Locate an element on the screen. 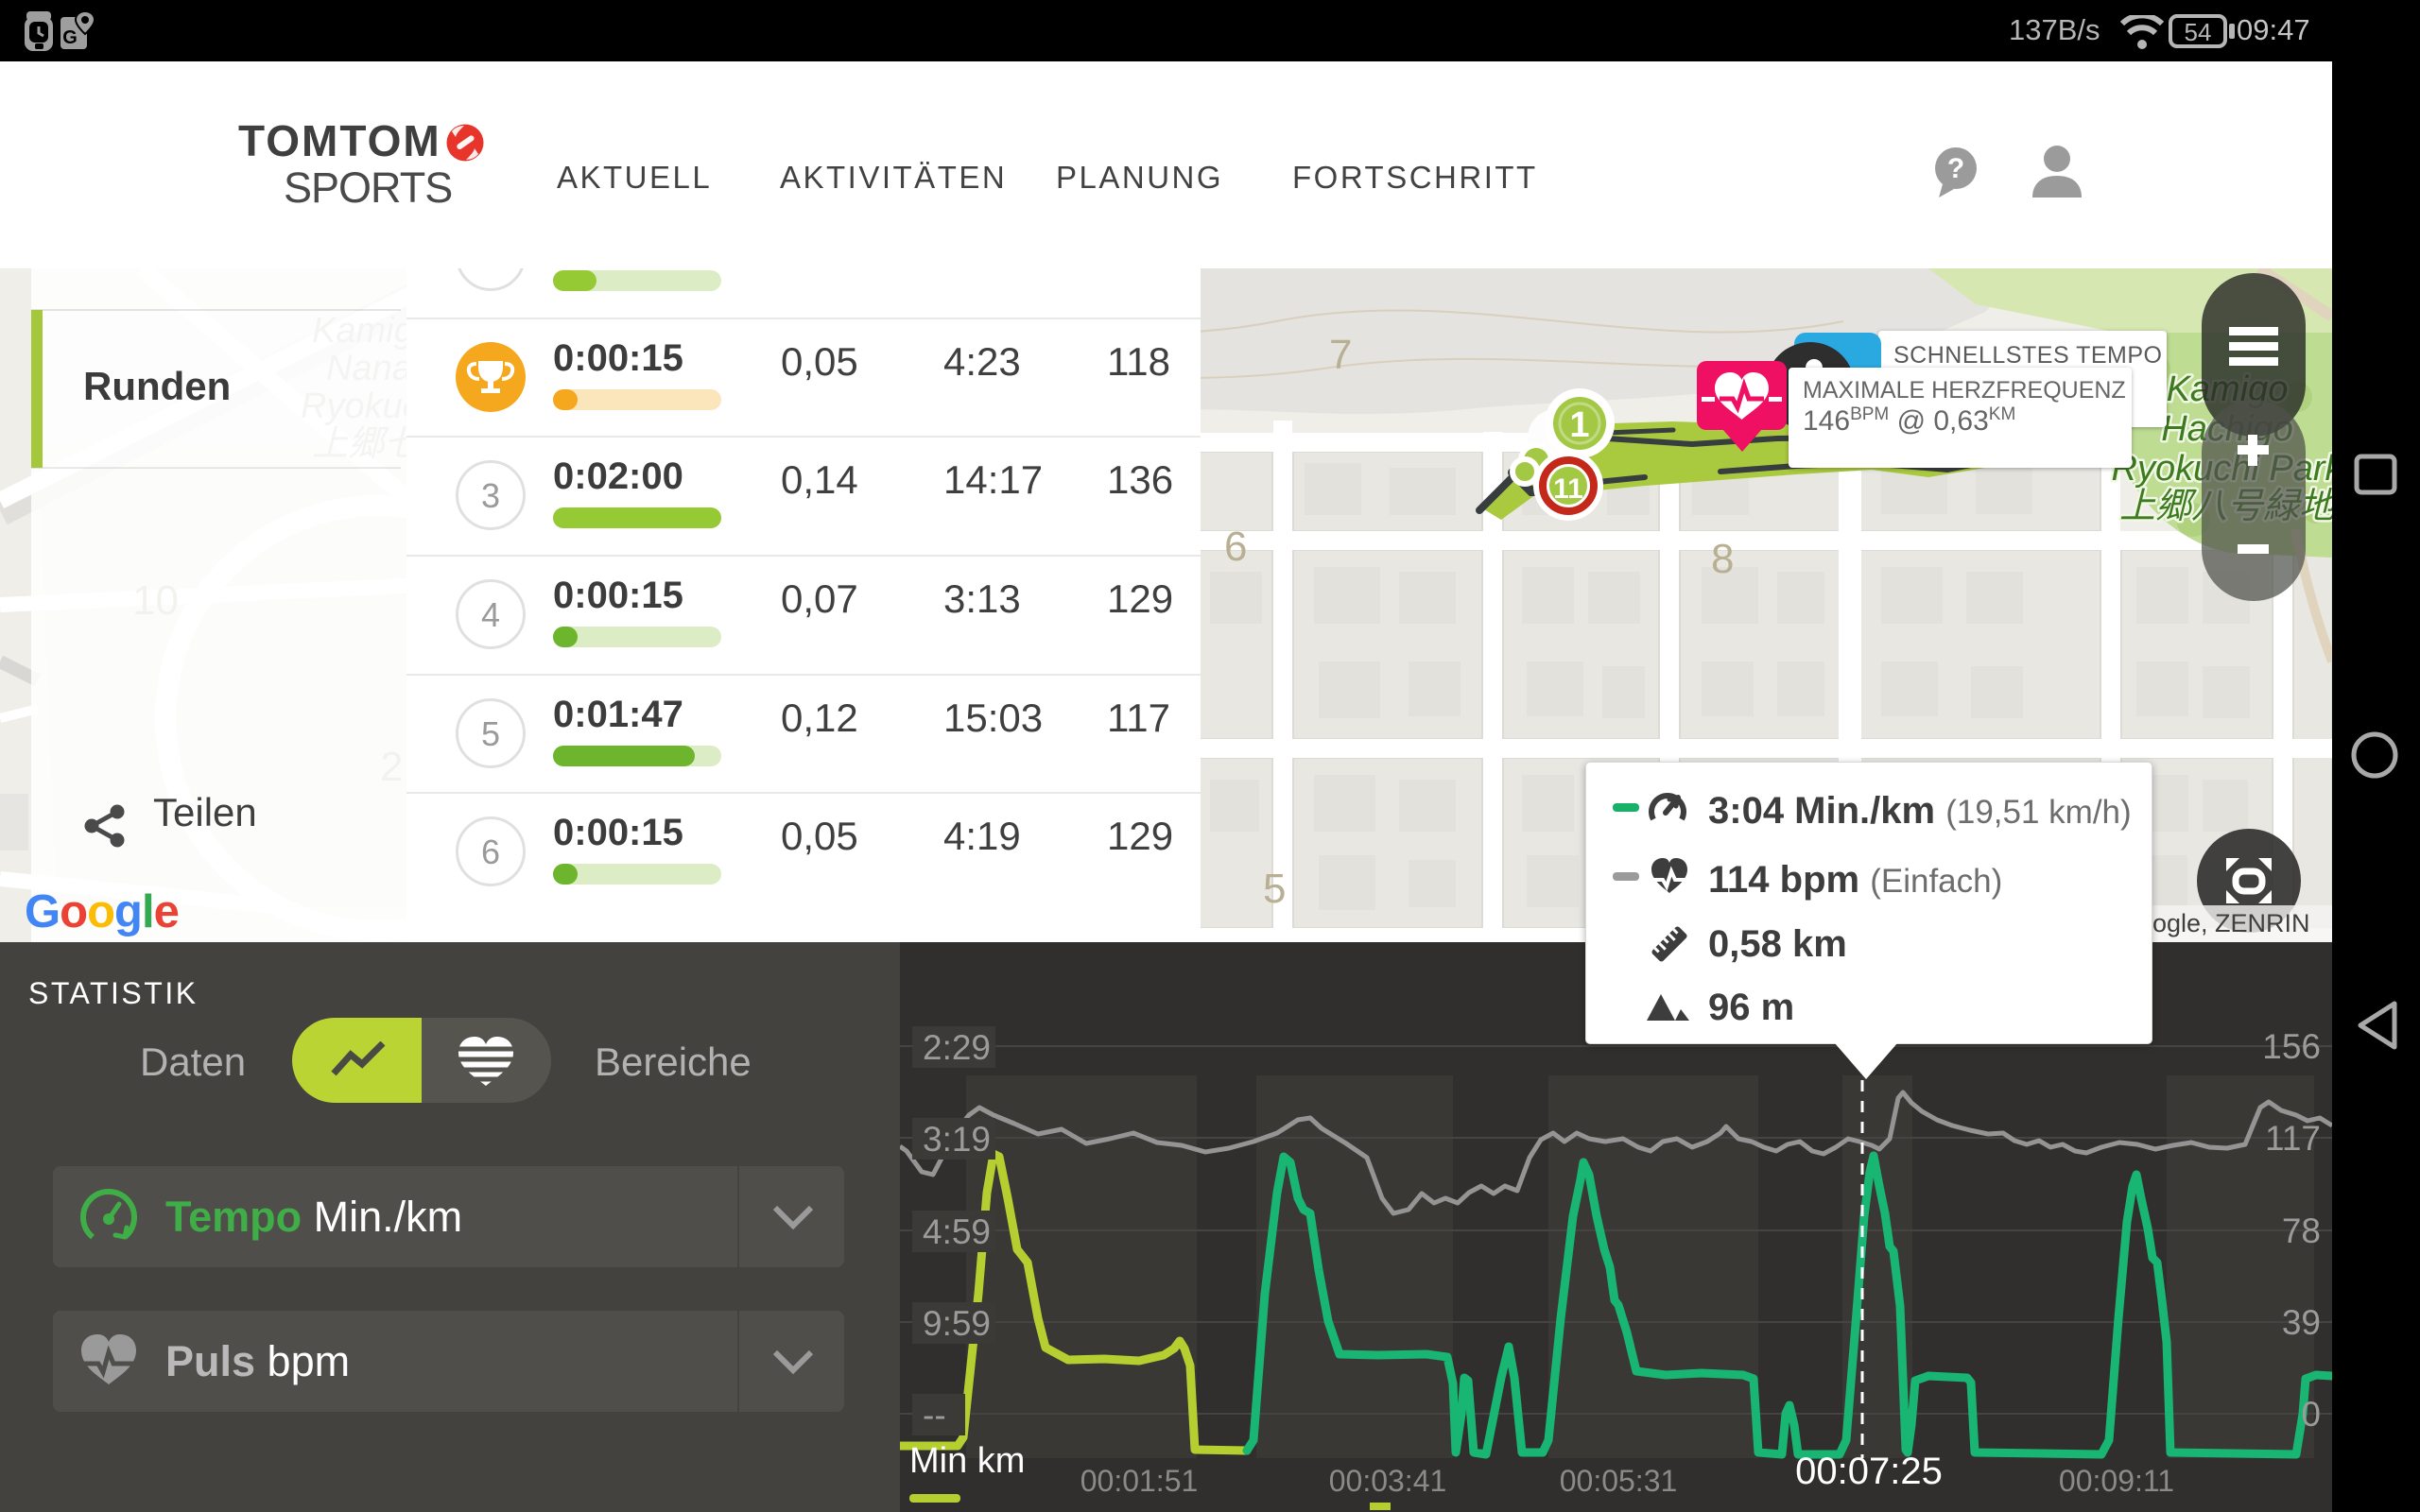 The width and height of the screenshot is (2420, 1512). svg-text: G is located at coordinates (70, 37).